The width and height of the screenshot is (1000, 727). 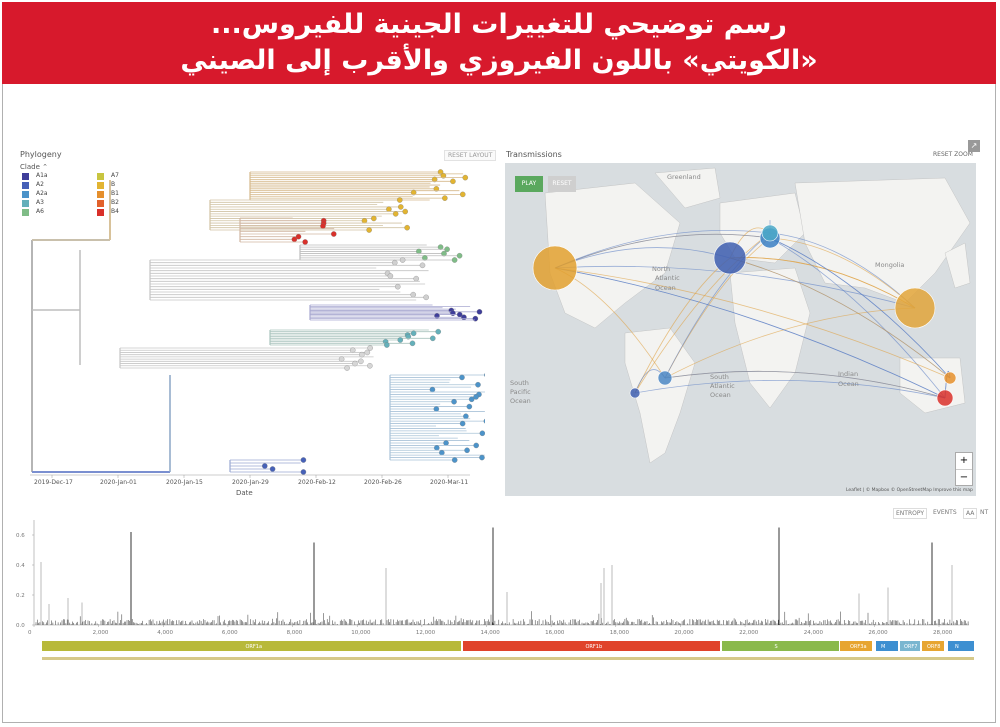 What do you see at coordinates (889, 265) in the screenshot?
I see `map-label: Mongolia` at bounding box center [889, 265].